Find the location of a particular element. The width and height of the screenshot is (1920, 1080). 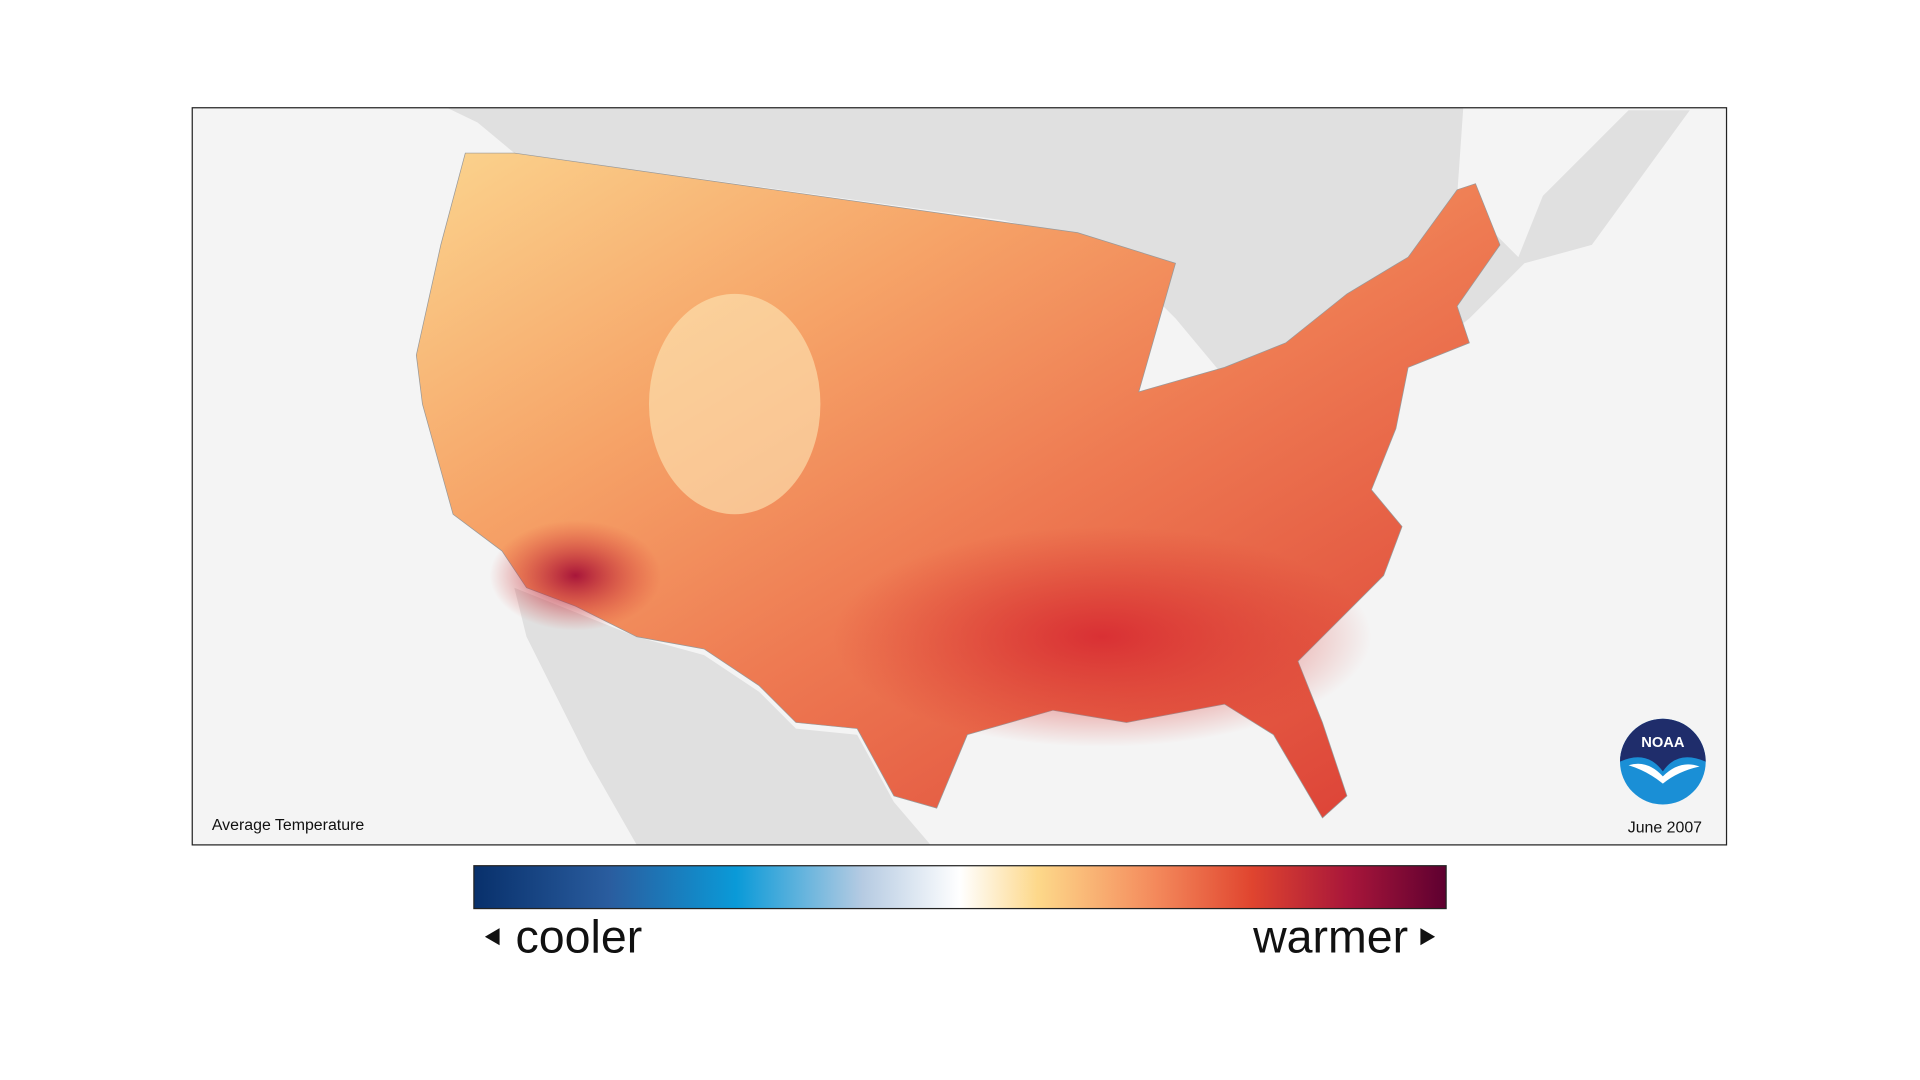

hot-region is located at coordinates (575, 575).